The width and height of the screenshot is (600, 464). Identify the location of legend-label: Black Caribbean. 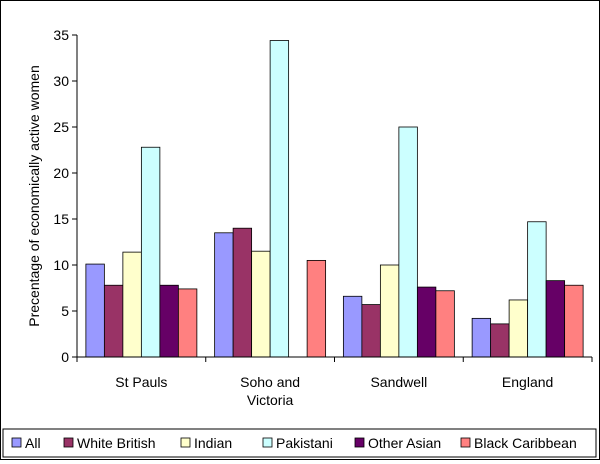
(525, 443).